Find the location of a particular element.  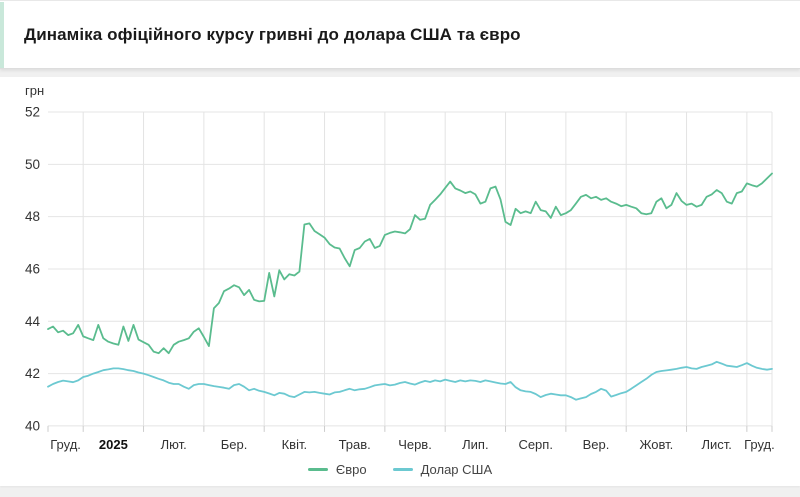

legend-label-usd: Долар США is located at coordinates (456, 469).